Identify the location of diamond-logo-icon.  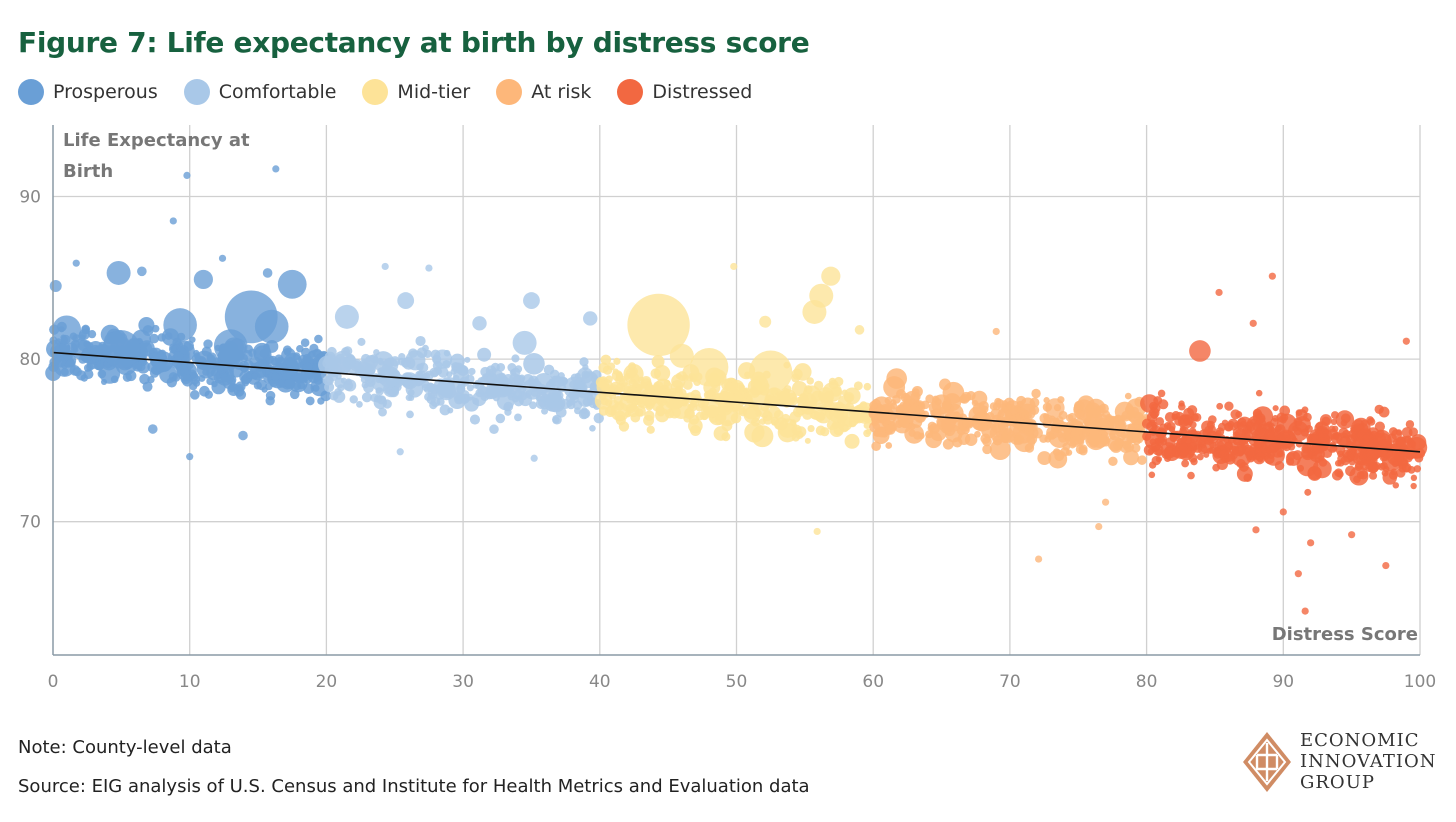
(1267, 761).